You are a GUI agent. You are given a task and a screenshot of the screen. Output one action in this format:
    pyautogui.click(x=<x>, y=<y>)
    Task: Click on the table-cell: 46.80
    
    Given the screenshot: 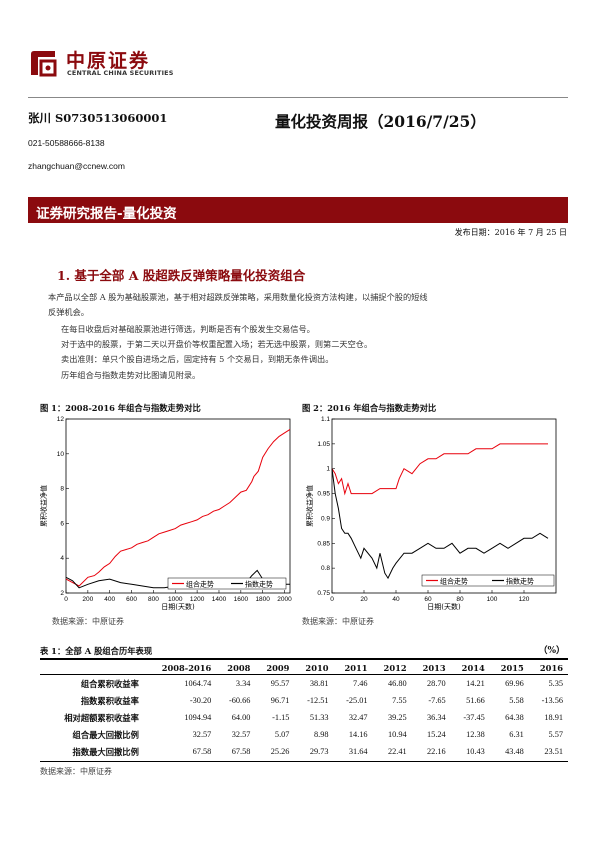 What is the action you would take?
    pyautogui.click(x=397, y=683)
    